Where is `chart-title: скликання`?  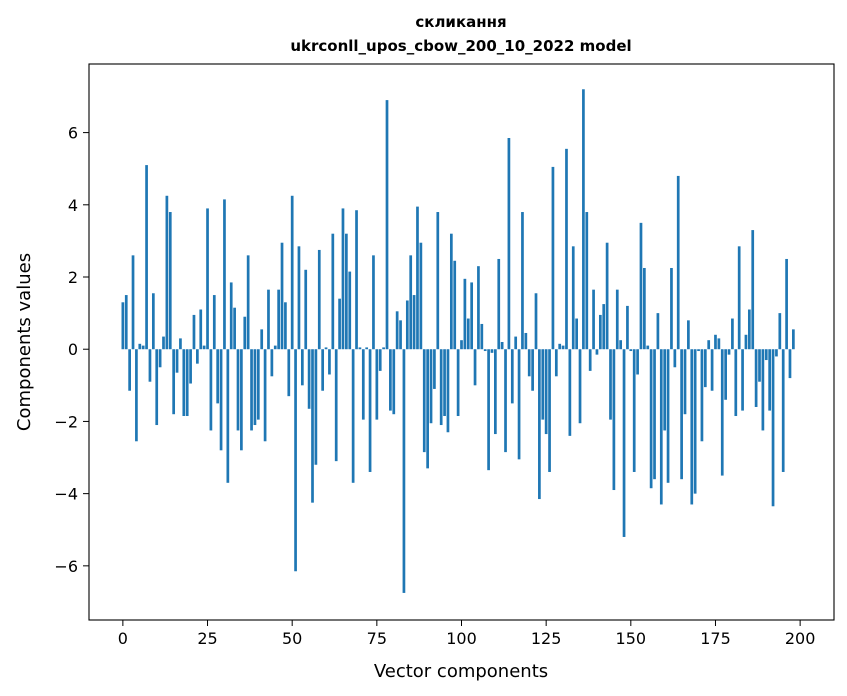 chart-title: скликання is located at coordinates (460, 22).